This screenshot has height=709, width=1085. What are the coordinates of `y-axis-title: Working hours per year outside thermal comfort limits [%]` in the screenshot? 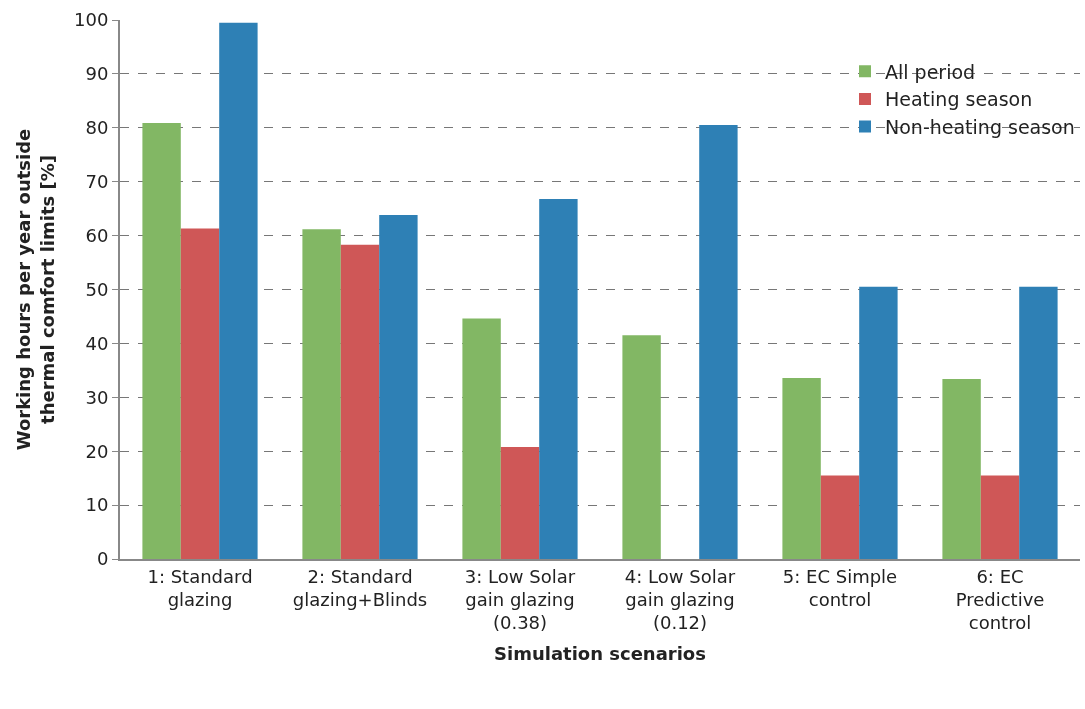 It's located at (35, 289).